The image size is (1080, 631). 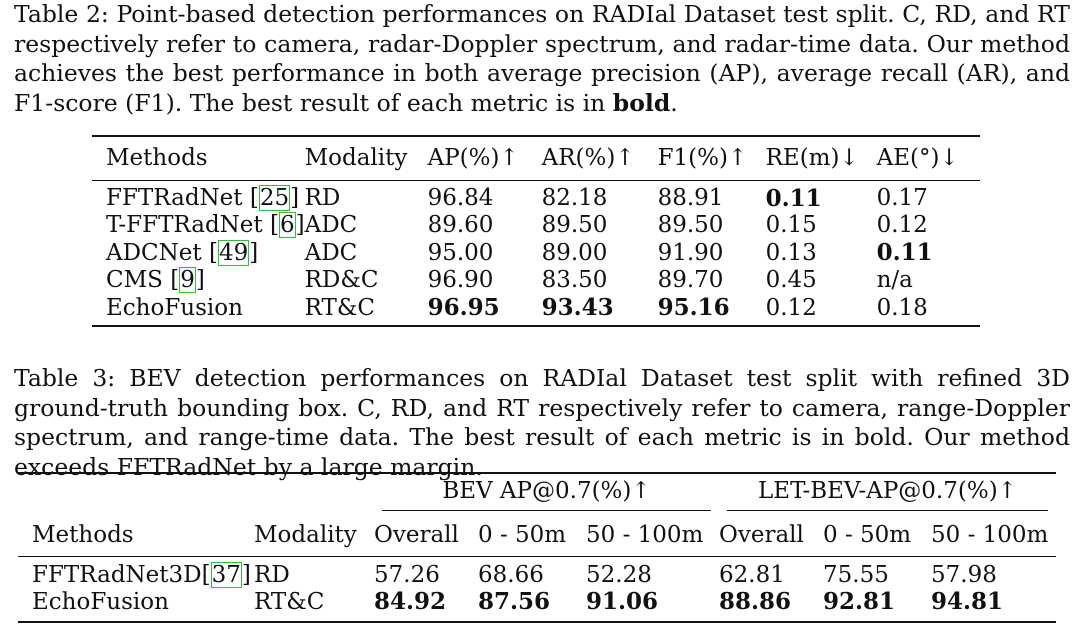 I want to click on let-near-cell: 92.81, so click(x=859, y=601).